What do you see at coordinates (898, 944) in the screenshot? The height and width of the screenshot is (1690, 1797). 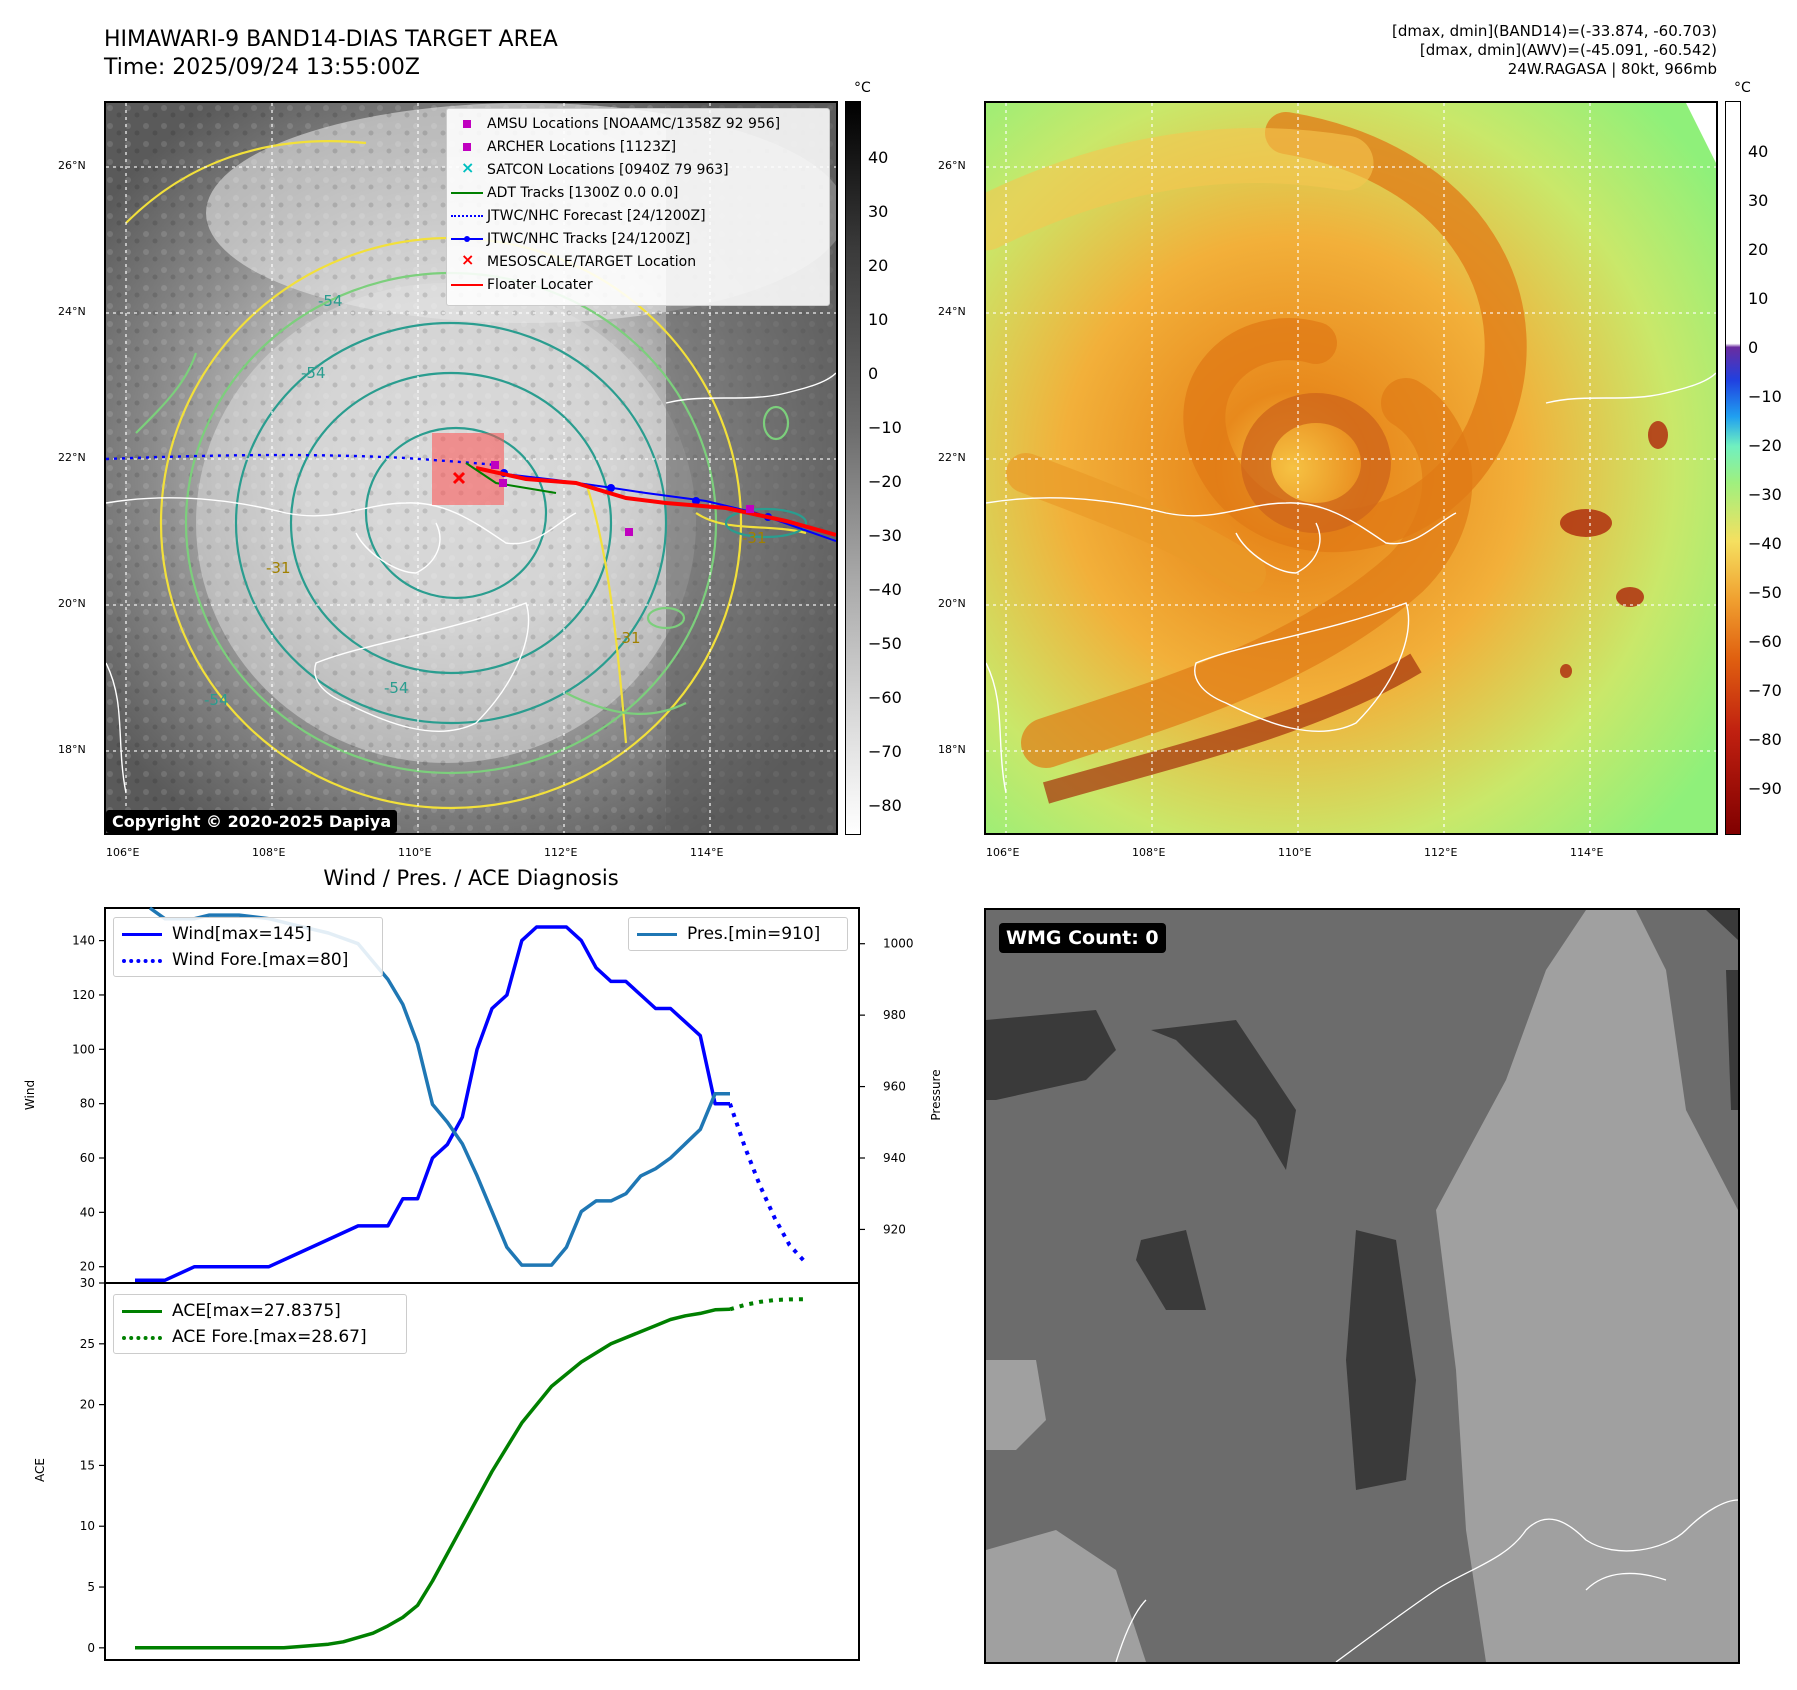 I see `y-tick-label: 1000` at bounding box center [898, 944].